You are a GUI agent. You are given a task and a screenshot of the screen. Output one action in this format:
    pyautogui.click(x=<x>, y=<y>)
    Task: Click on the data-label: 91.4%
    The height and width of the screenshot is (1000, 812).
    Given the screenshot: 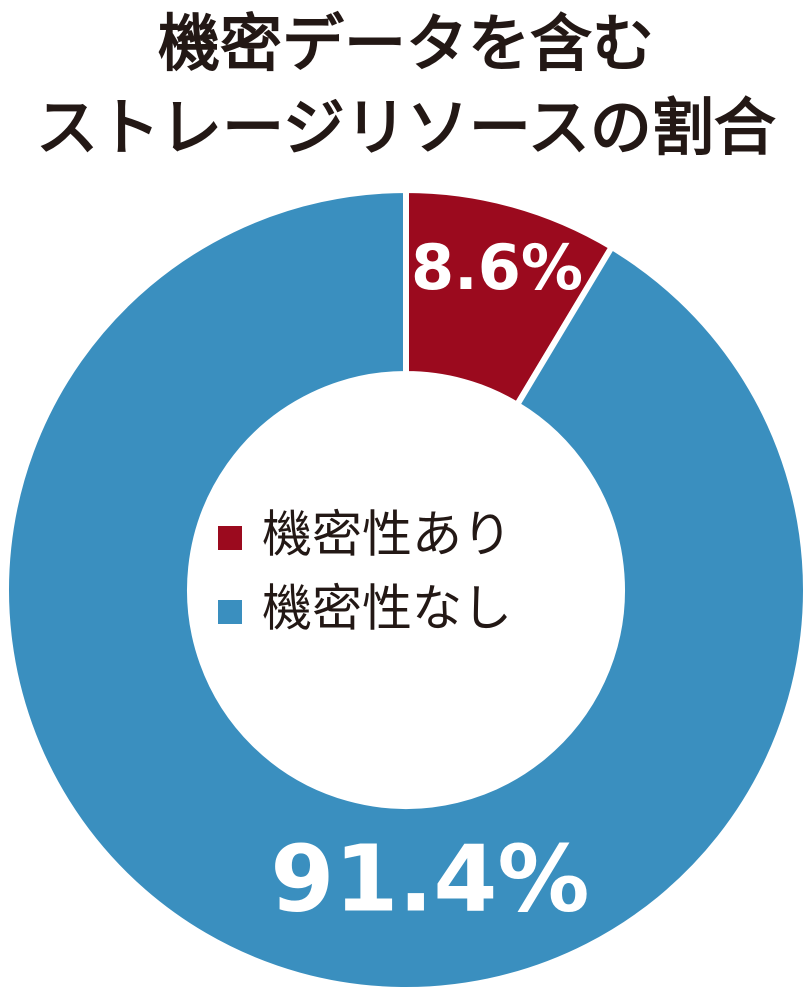 What is the action you would take?
    pyautogui.click(x=429, y=878)
    